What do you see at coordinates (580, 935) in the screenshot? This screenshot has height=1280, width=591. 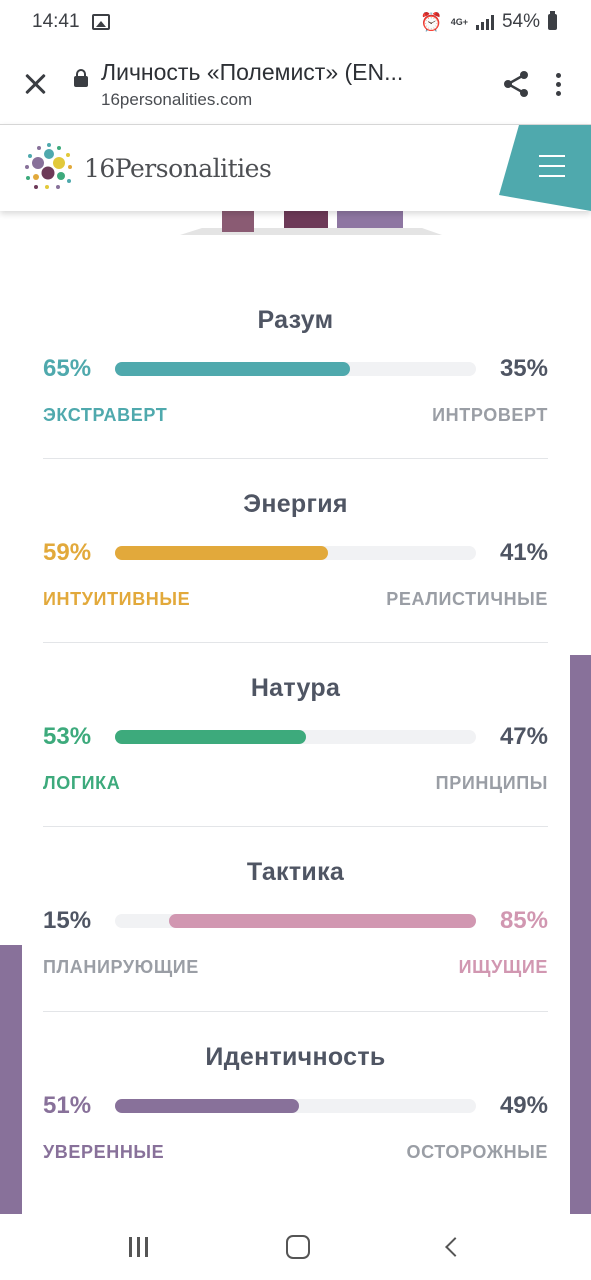 I see `decorative-band-right` at bounding box center [580, 935].